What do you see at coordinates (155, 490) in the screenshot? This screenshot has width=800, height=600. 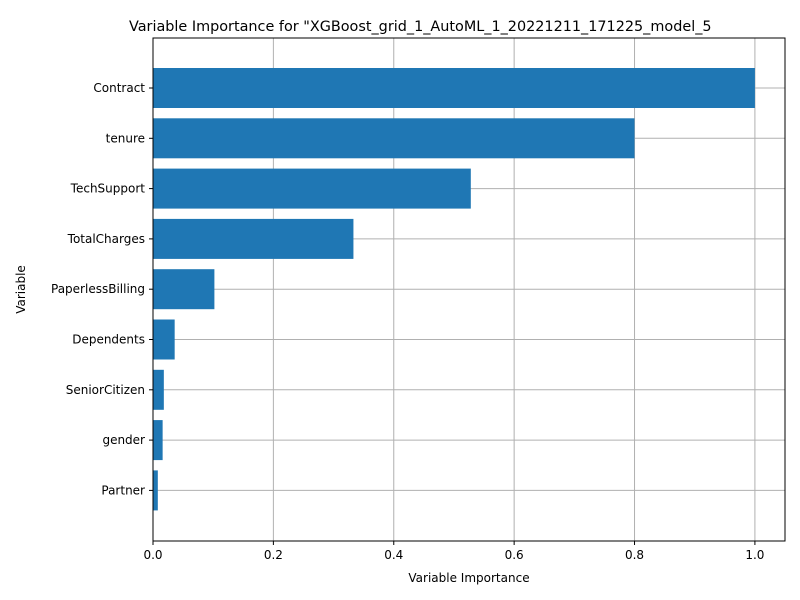 I see `bar-Partner` at bounding box center [155, 490].